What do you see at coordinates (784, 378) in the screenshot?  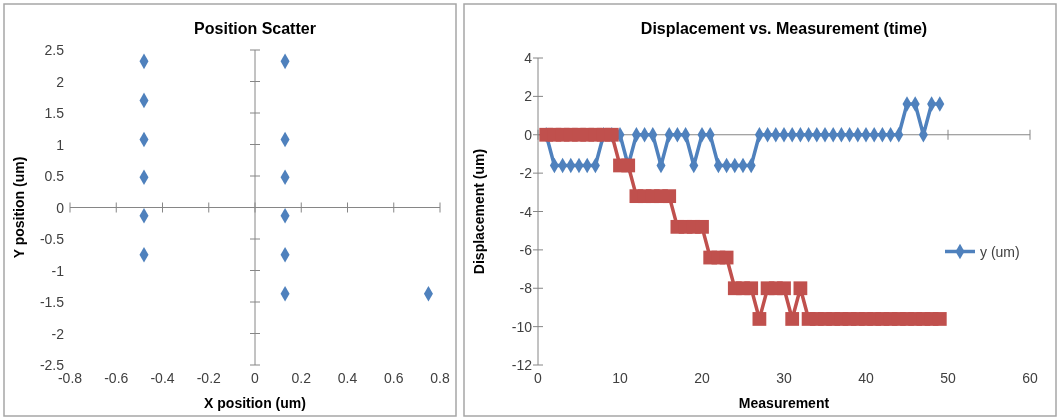 I see `x-tick-label: 30` at bounding box center [784, 378].